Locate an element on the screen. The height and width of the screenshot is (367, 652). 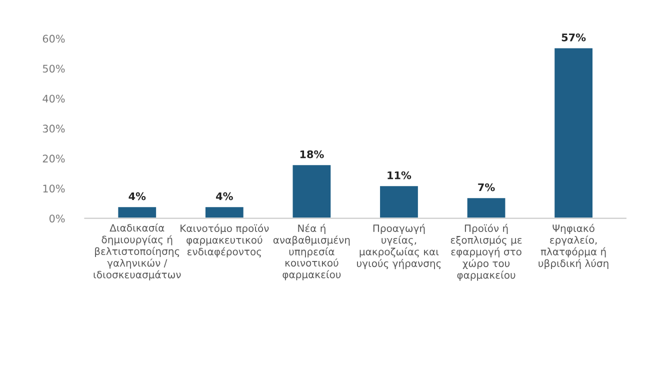
data-label: 18% is located at coordinates (312, 154).